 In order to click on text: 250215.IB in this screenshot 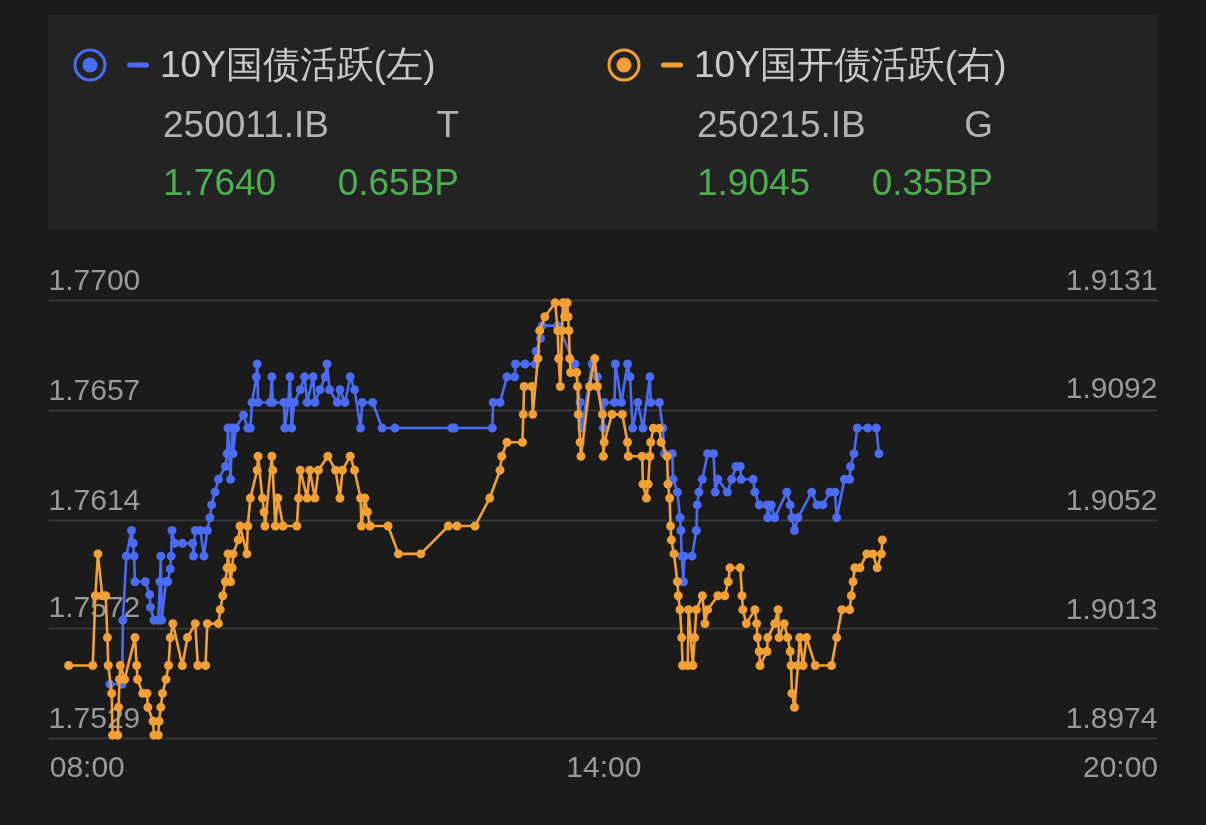, I will do `click(781, 125)`.